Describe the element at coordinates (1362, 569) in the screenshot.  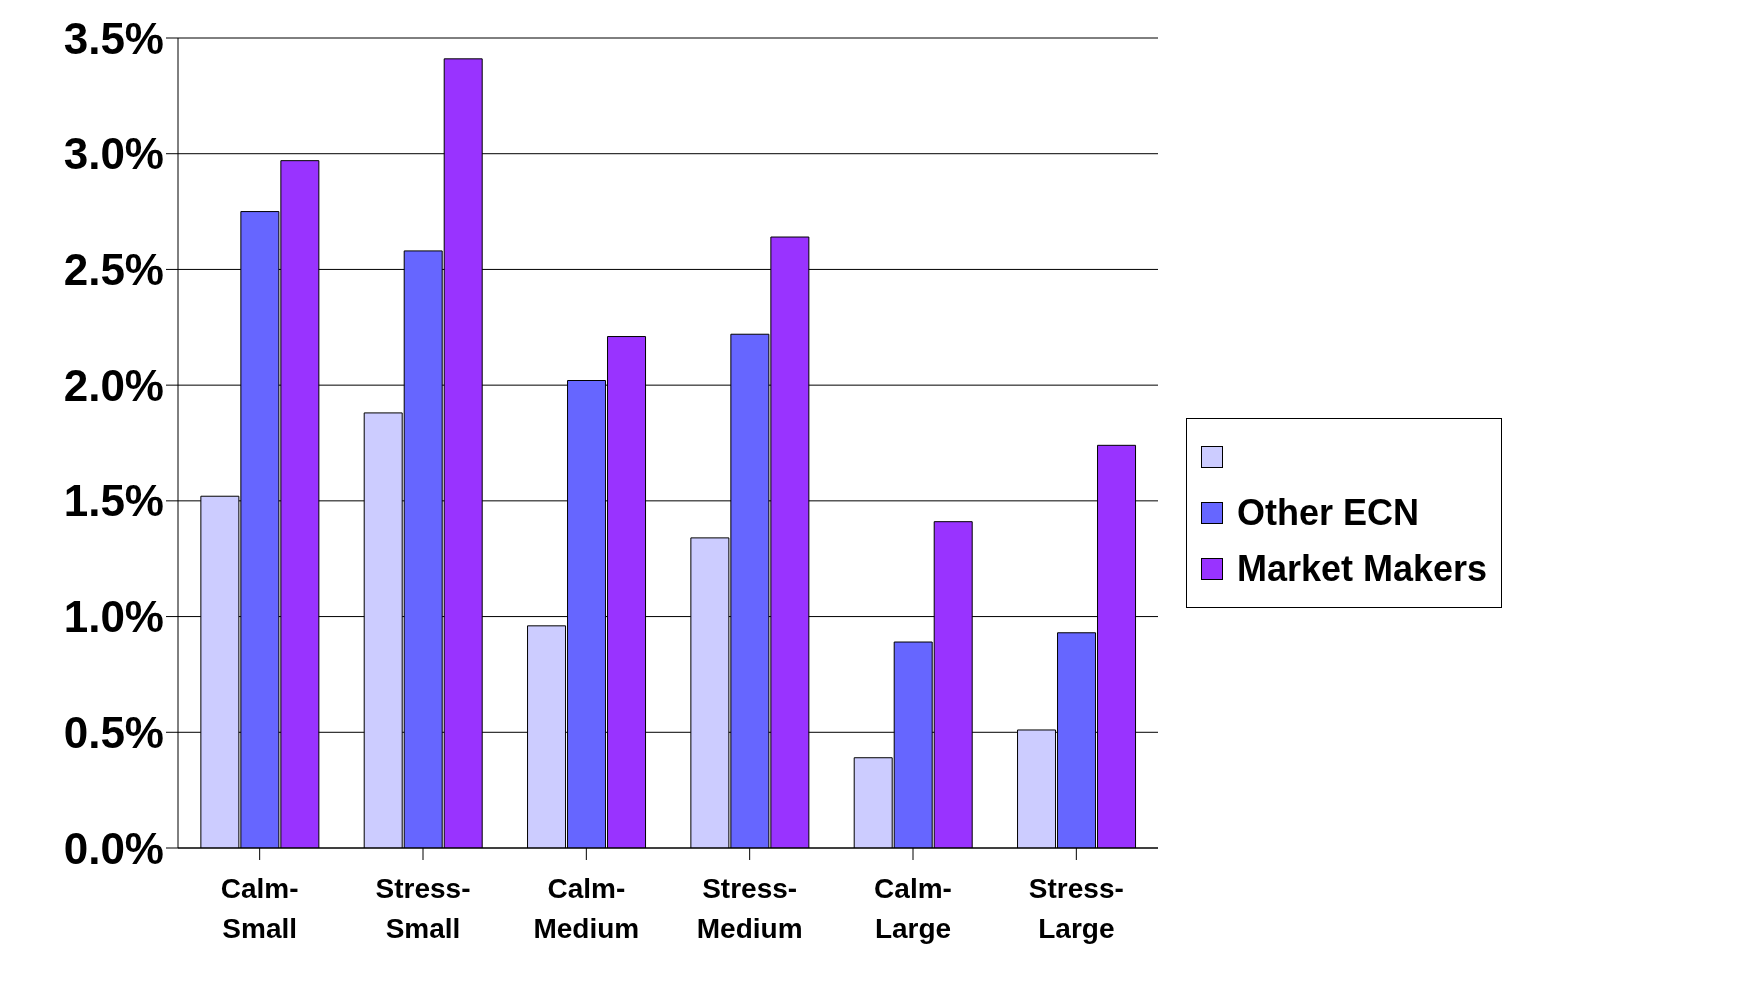
I see `legend-label: Market Makers` at that location.